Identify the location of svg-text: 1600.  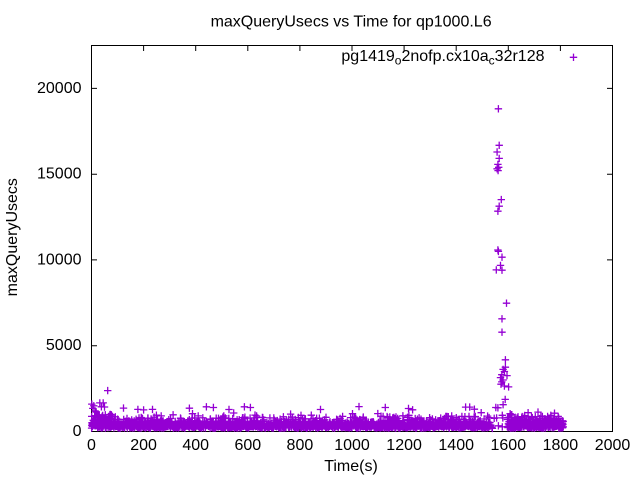
(509, 445).